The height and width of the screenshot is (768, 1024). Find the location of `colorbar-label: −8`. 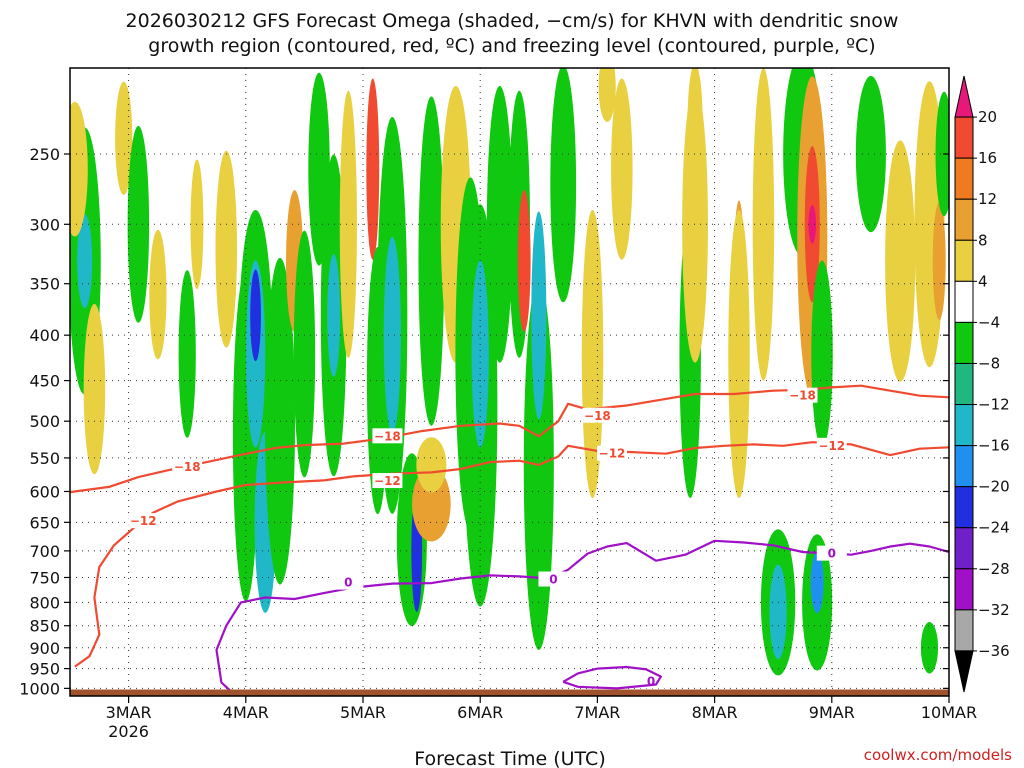

colorbar-label: −8 is located at coordinates (989, 363).